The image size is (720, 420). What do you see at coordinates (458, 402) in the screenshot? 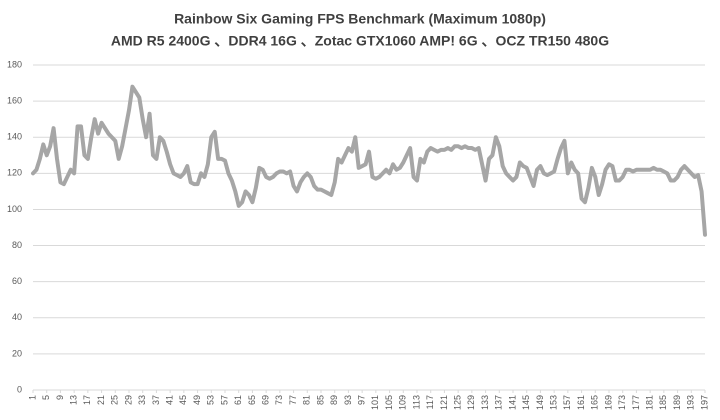
I see `x-tick-label: 125` at bounding box center [458, 402].